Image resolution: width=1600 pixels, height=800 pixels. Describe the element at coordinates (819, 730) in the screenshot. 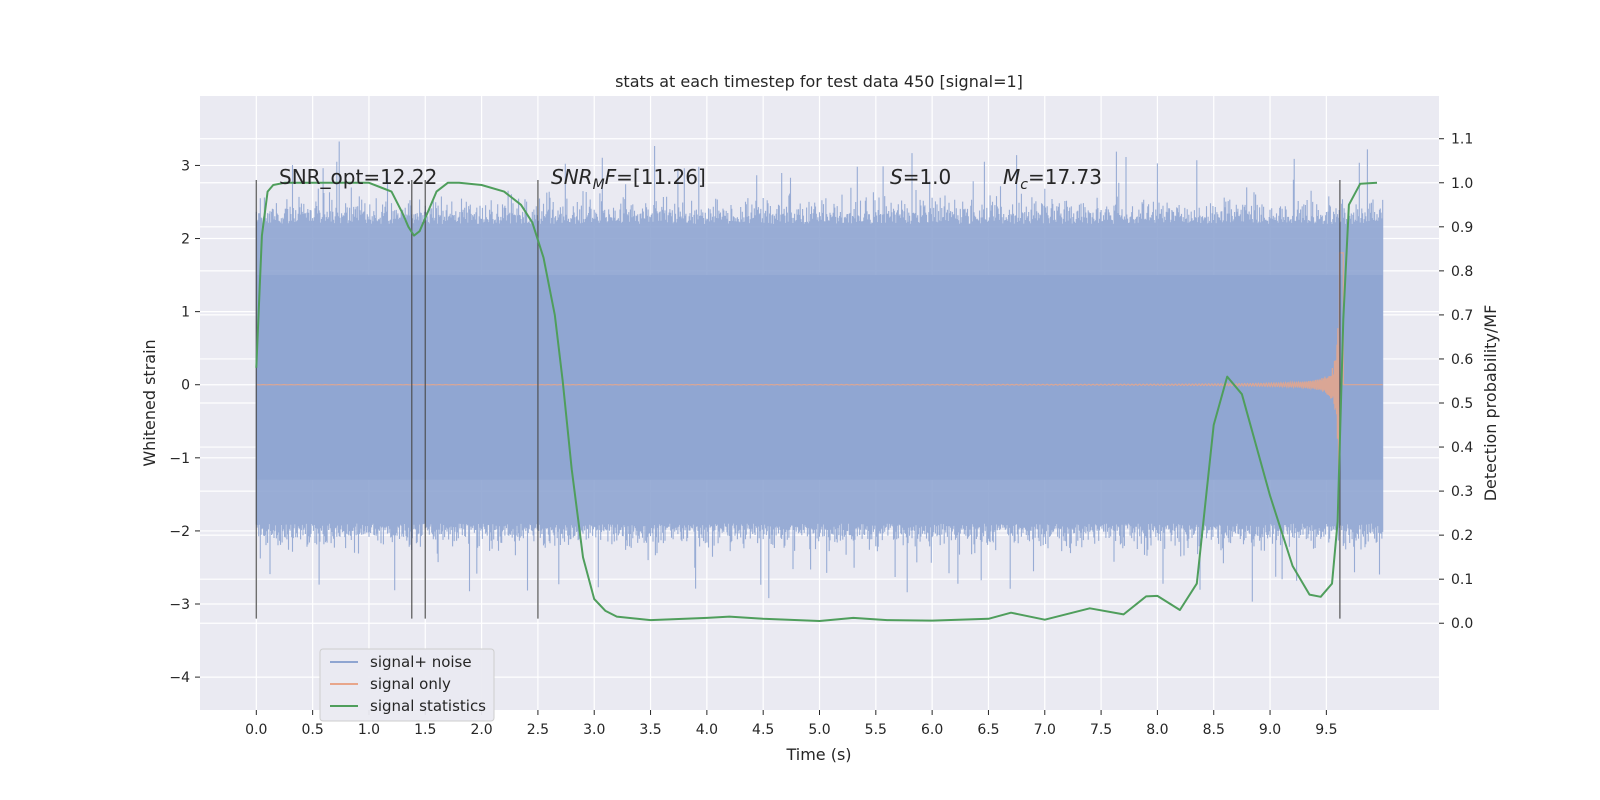

I see `x-tick-label: 5.0` at that location.